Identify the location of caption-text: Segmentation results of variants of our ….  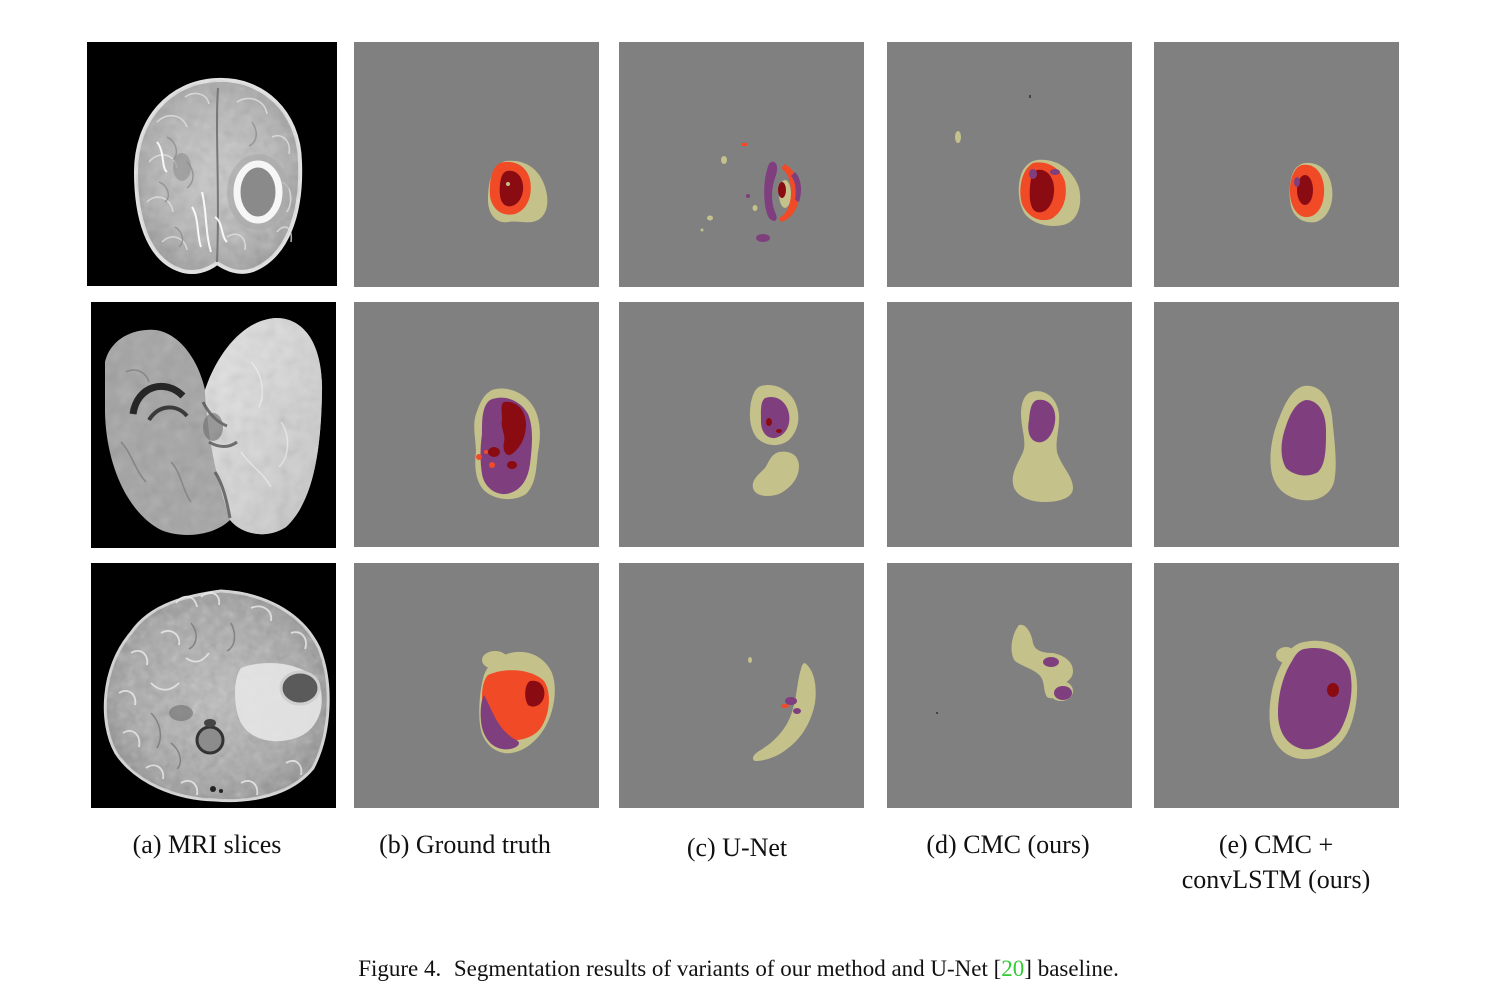
(727, 968).